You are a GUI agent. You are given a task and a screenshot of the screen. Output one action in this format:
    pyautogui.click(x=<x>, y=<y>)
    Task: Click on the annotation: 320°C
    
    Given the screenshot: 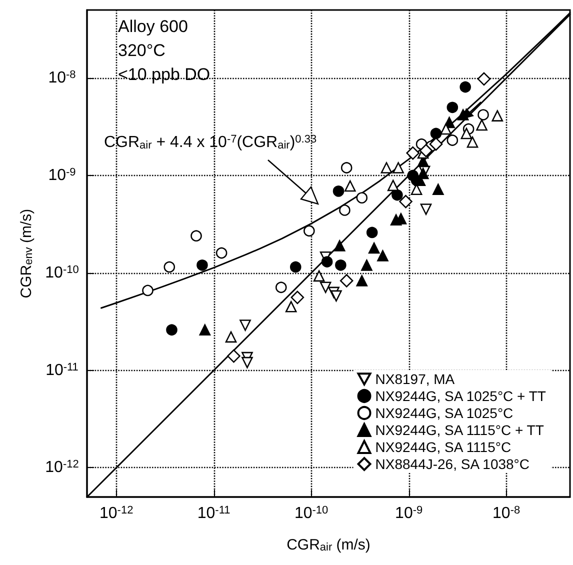 What is the action you would take?
    pyautogui.click(x=142, y=50)
    